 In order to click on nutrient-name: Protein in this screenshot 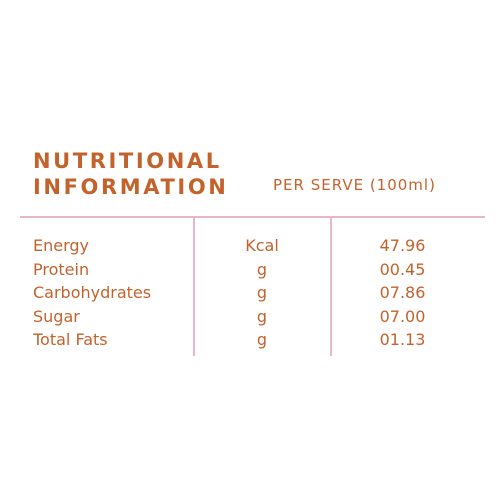, I will do `click(61, 269)`.